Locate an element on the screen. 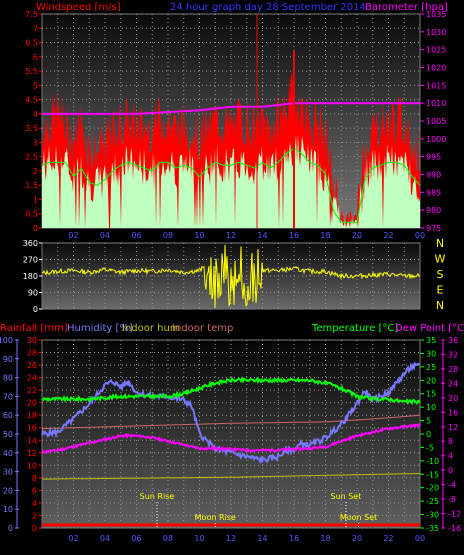 Image resolution: width=464 pixels, height=555 pixels. sun-moon-events: Sun Rise Moon Rise Sun Set Moon Set is located at coordinates (258, 510).